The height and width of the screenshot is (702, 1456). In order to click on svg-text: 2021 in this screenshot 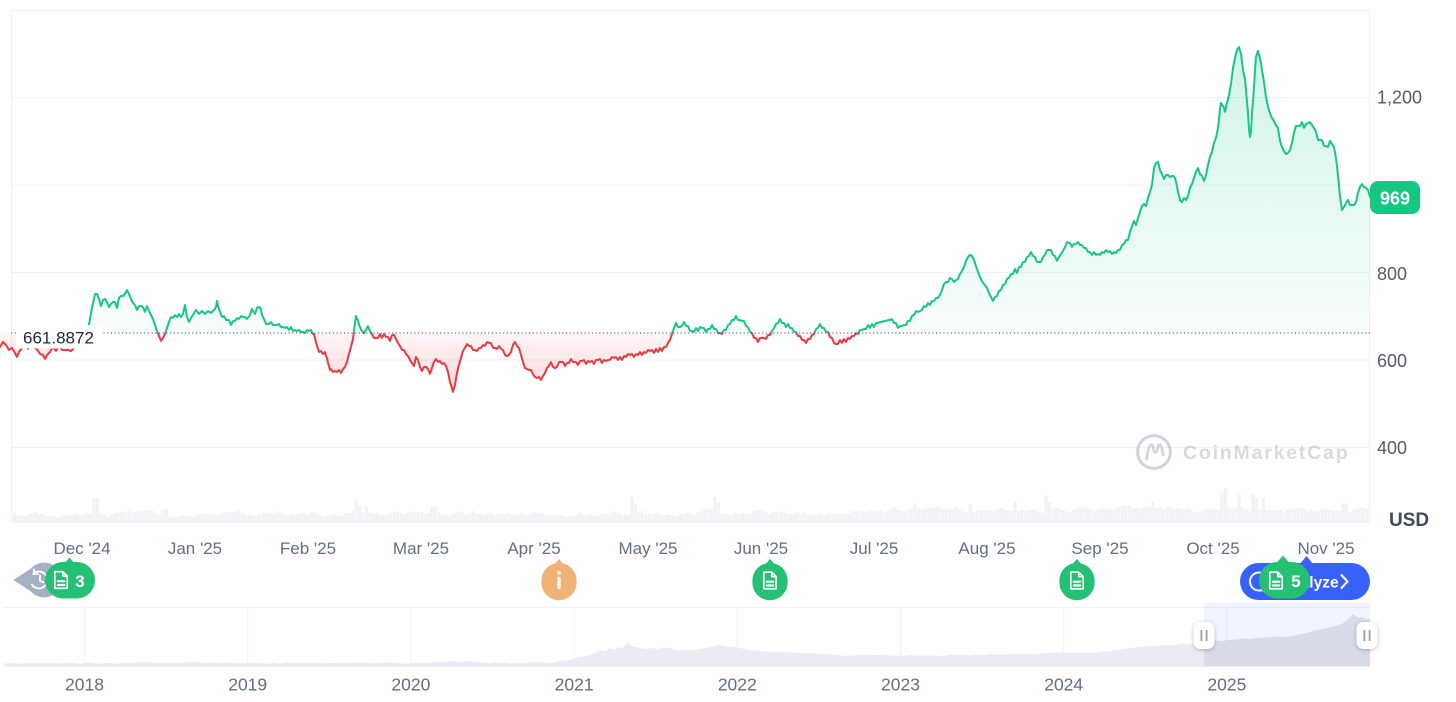, I will do `click(574, 685)`.